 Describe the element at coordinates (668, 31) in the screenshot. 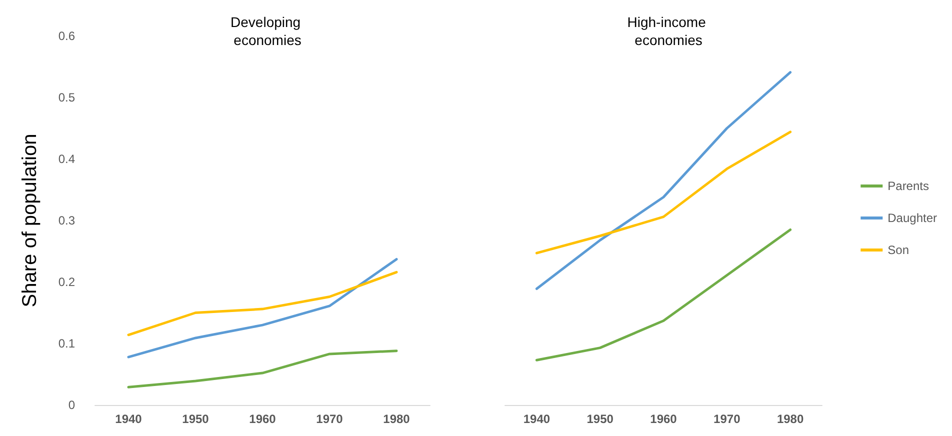

I see `chart-title: High-income economies` at that location.